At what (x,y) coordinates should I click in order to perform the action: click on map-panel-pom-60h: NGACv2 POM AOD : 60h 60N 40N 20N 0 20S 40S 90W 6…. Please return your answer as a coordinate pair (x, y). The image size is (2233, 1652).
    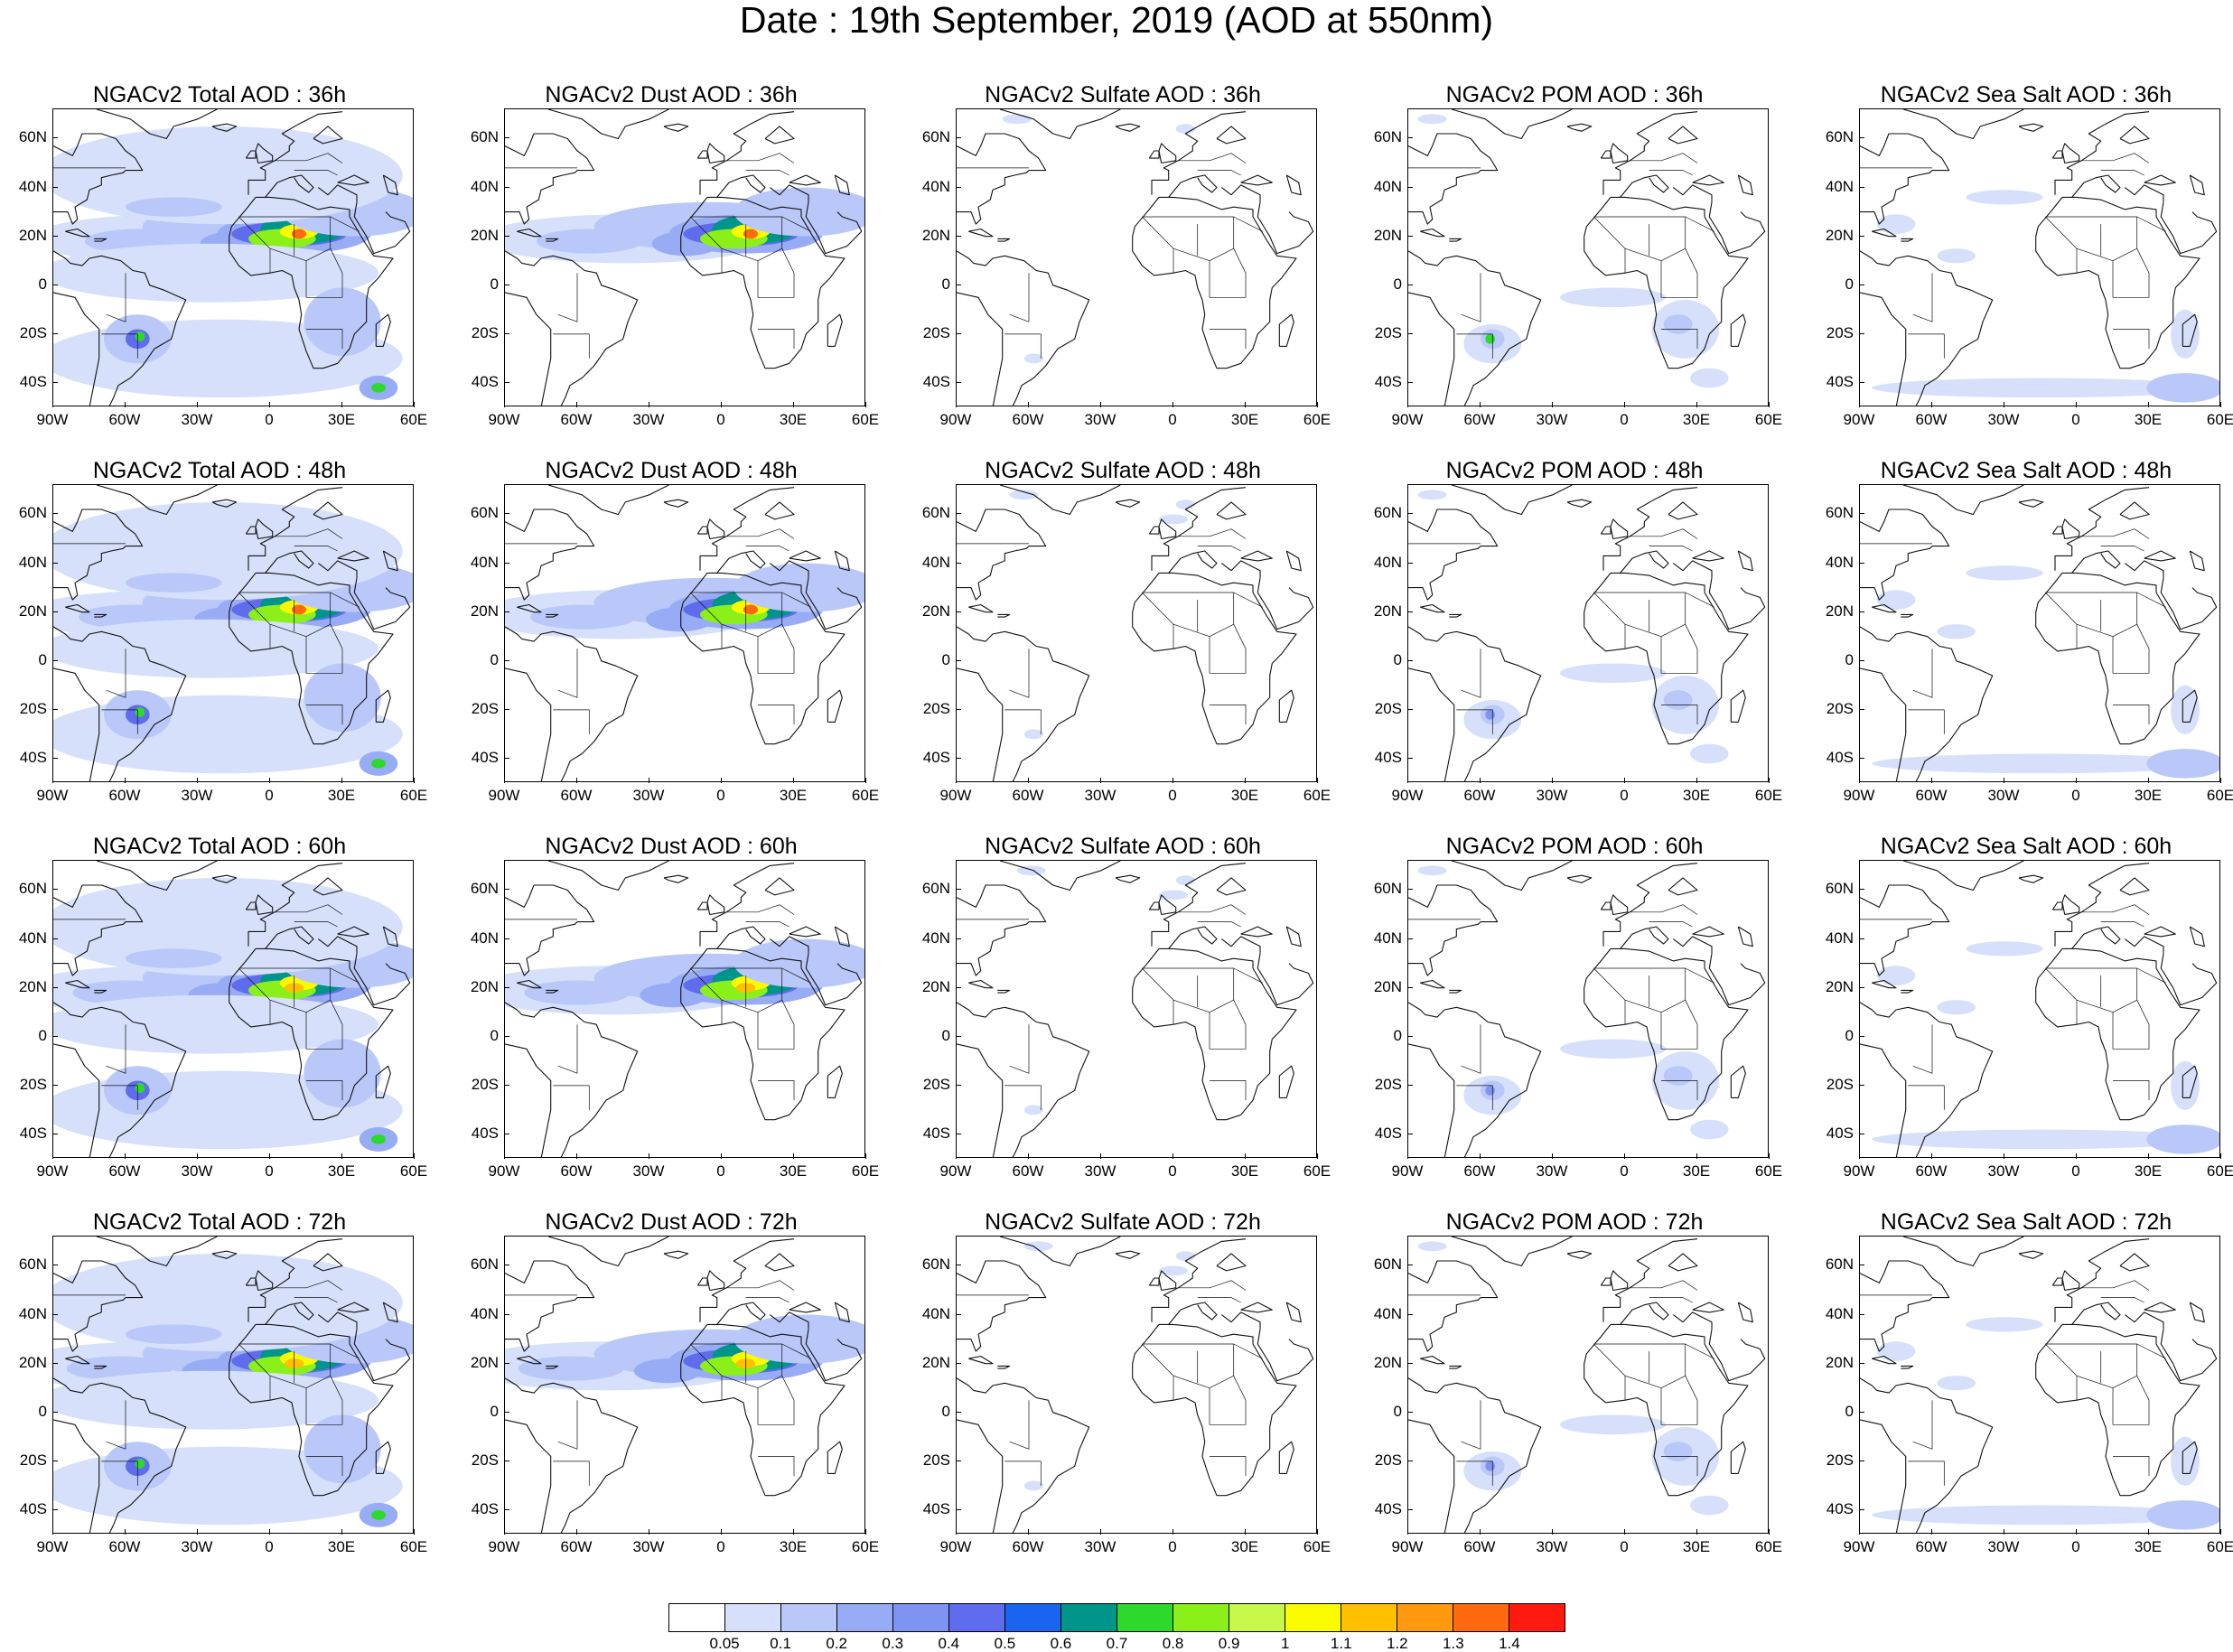
    Looking at the image, I should click on (1578, 1018).